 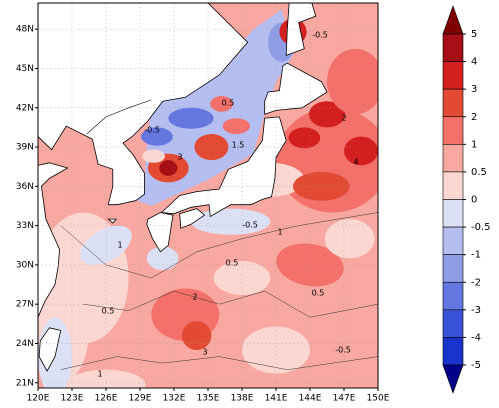 What do you see at coordinates (355, 162) in the screenshot?
I see `contour-label: 4` at bounding box center [355, 162].